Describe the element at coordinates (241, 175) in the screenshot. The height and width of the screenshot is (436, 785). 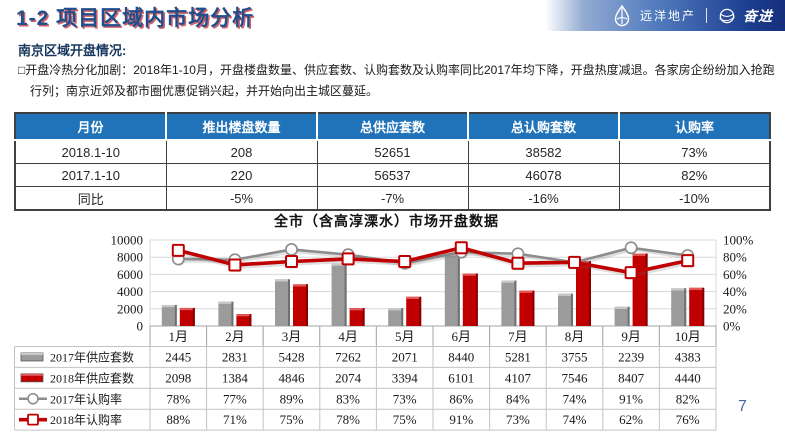
I see `table-cell: 220` at that location.